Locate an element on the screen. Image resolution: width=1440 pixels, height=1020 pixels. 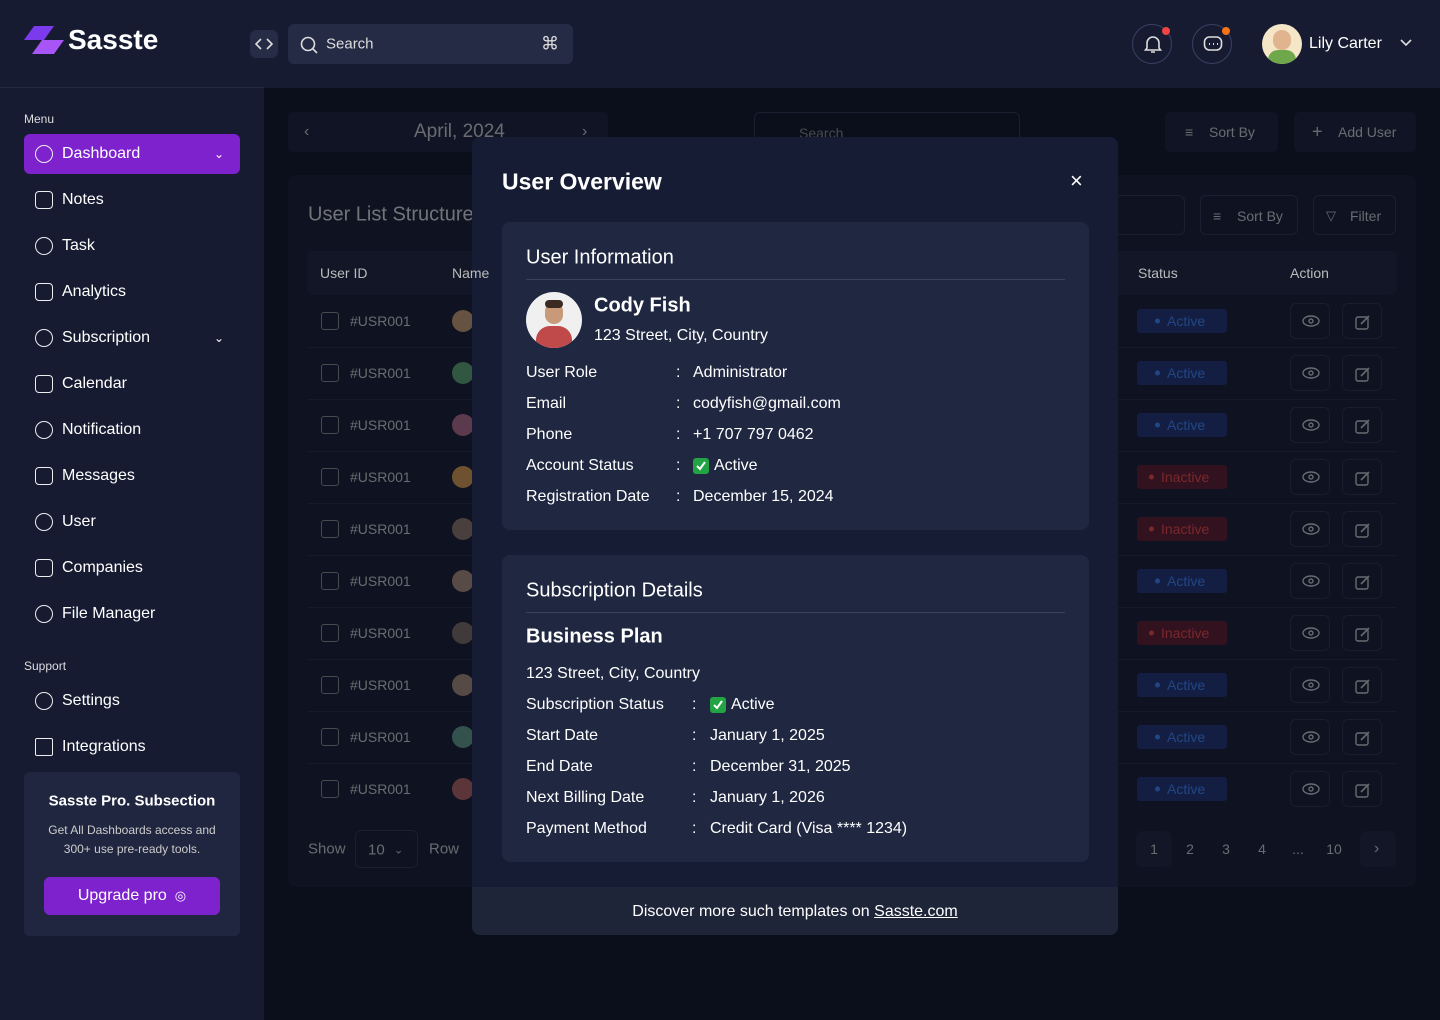
nav-label: User is located at coordinates (79, 521).